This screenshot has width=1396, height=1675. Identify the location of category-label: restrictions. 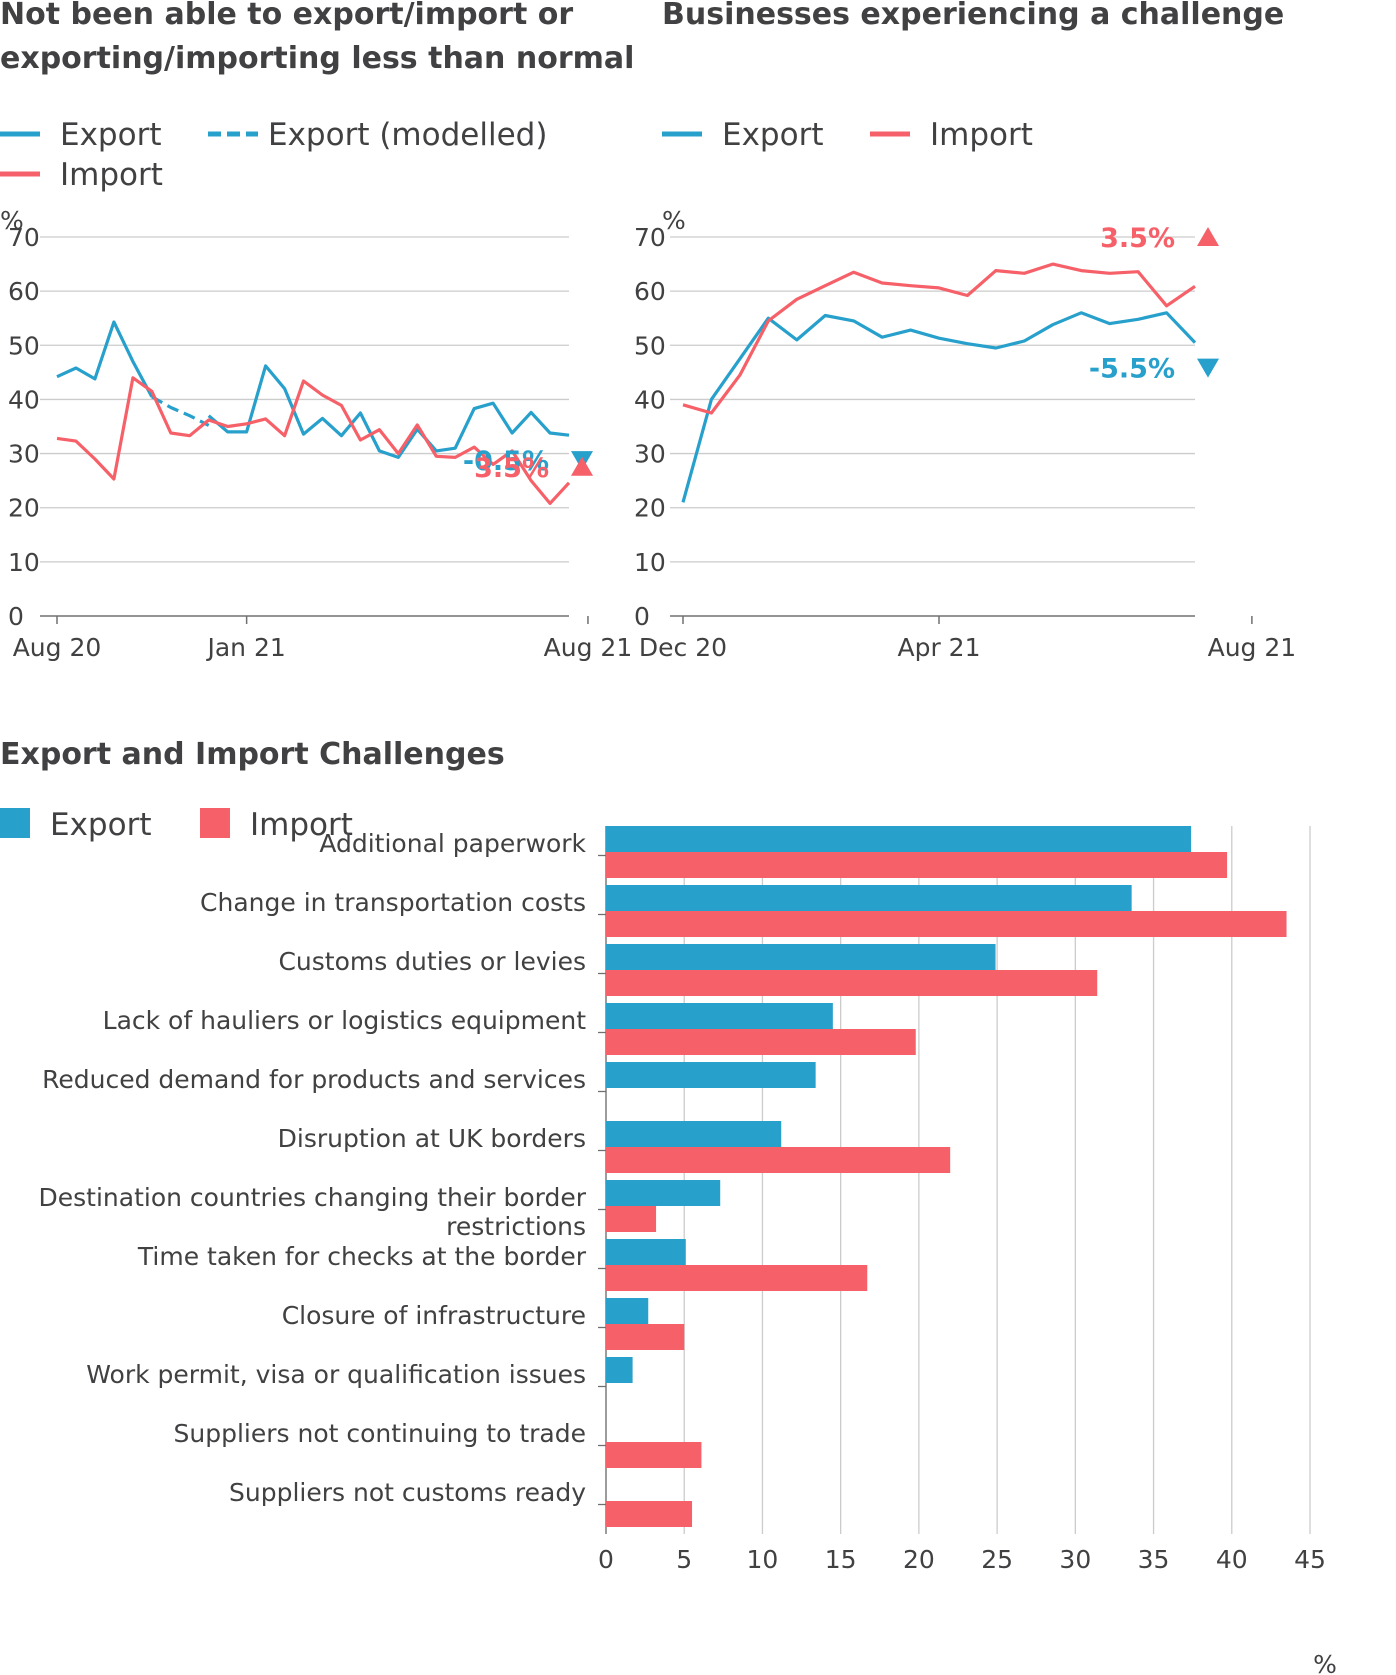
(516, 1226).